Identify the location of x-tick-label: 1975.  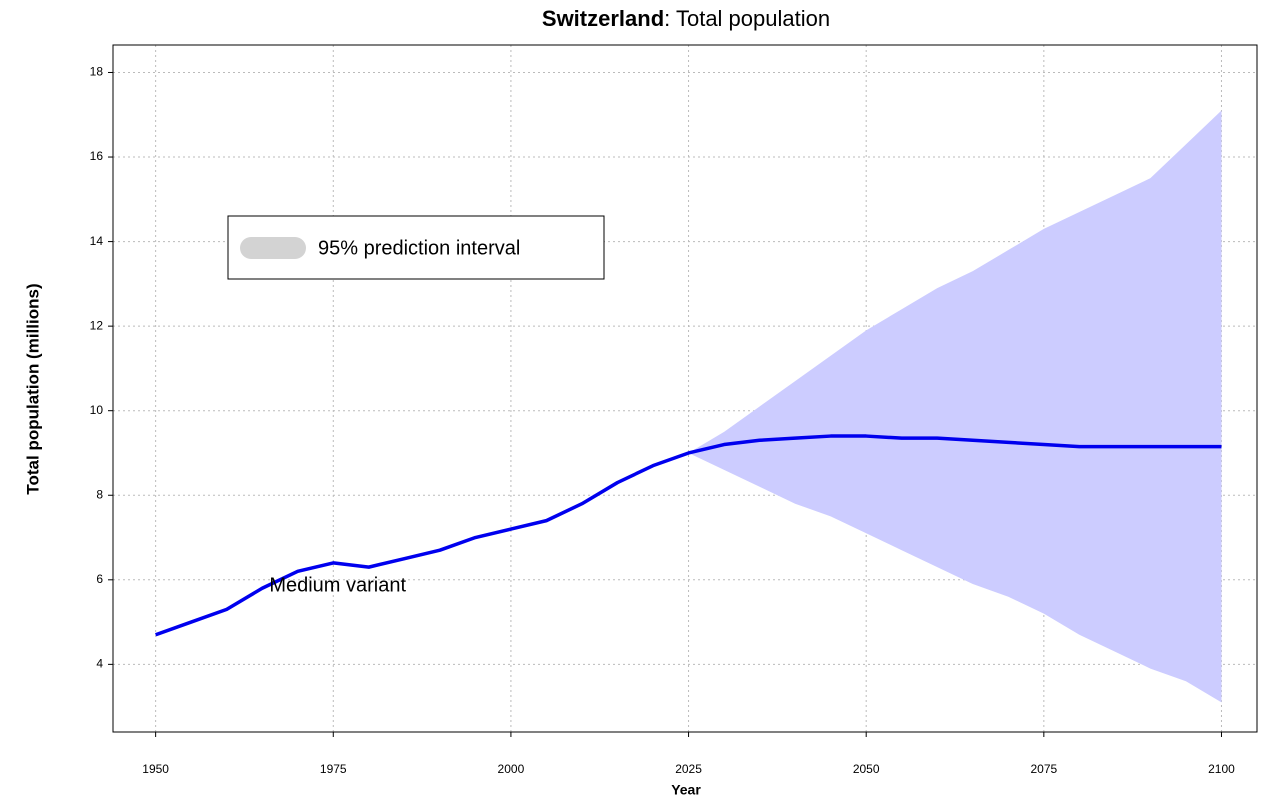
(333, 769).